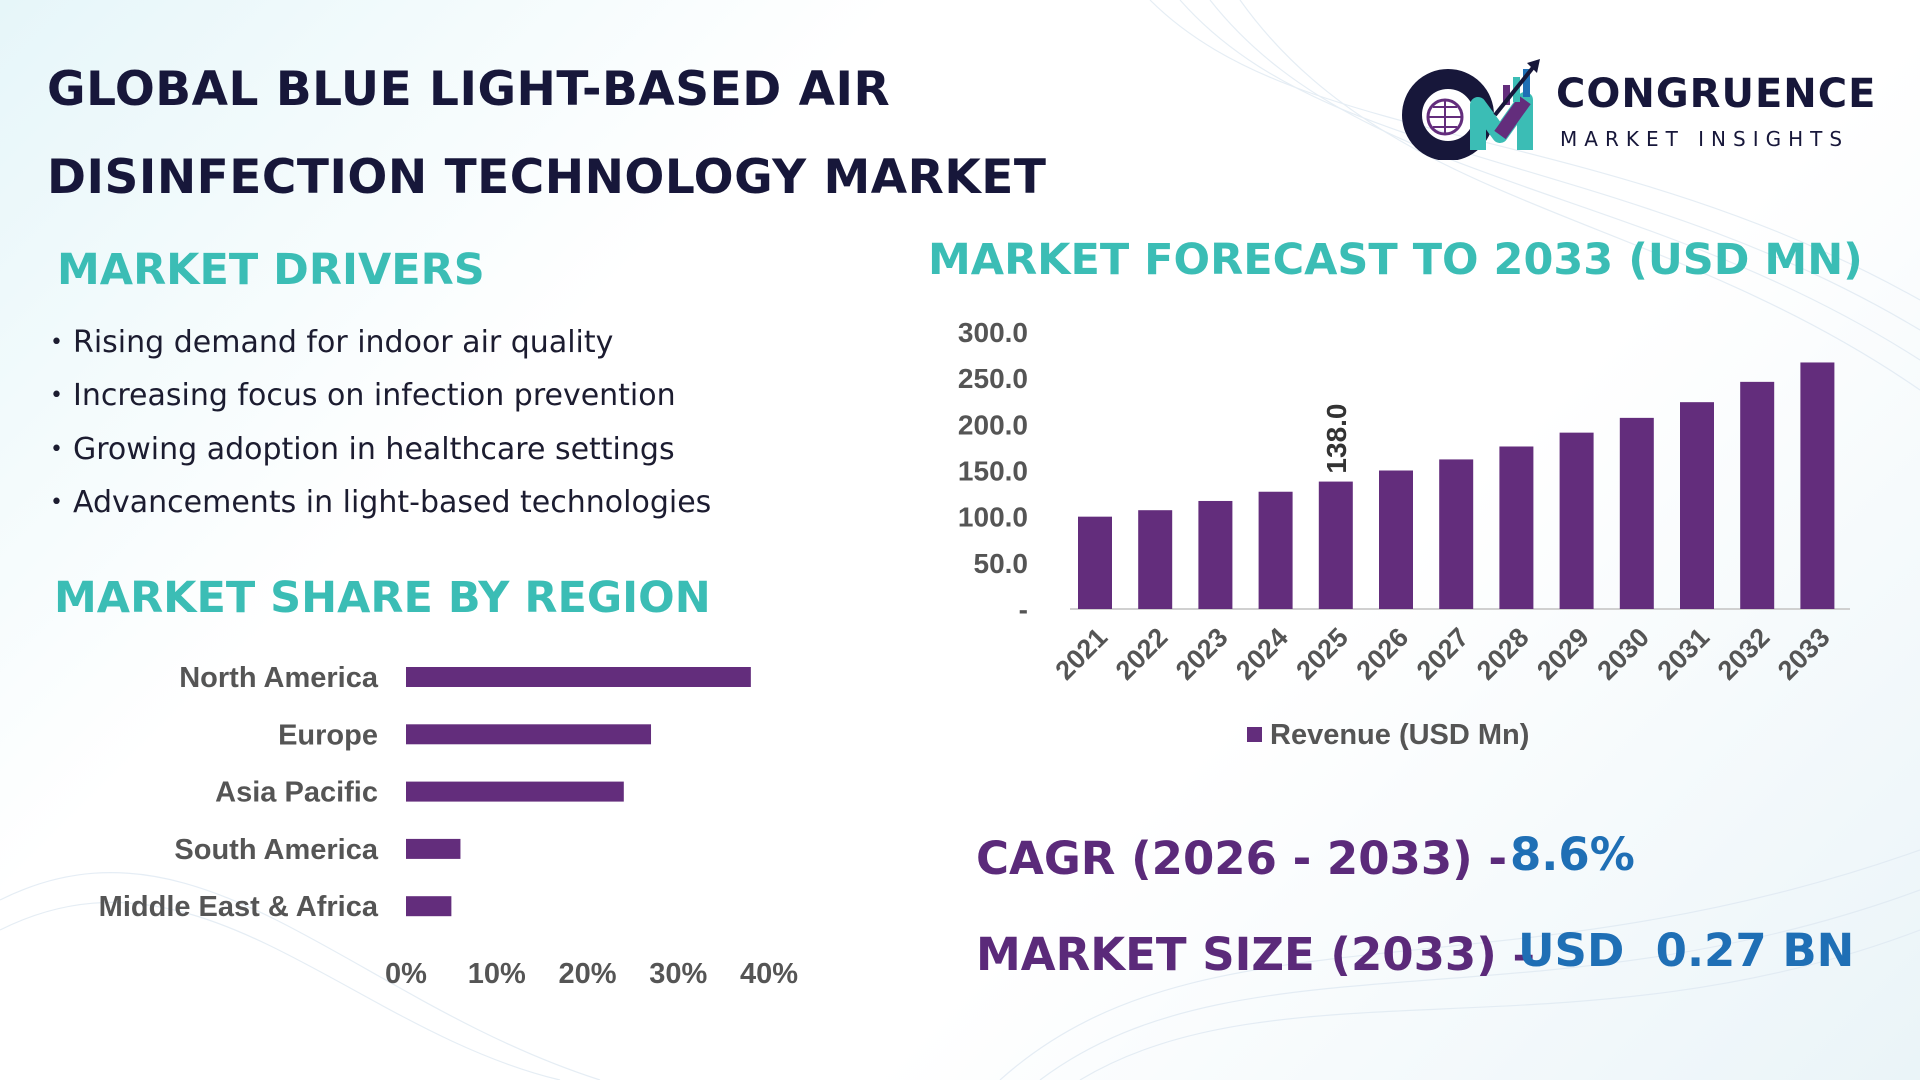  I want to click on x-tick-label: 2029, so click(1563, 654).